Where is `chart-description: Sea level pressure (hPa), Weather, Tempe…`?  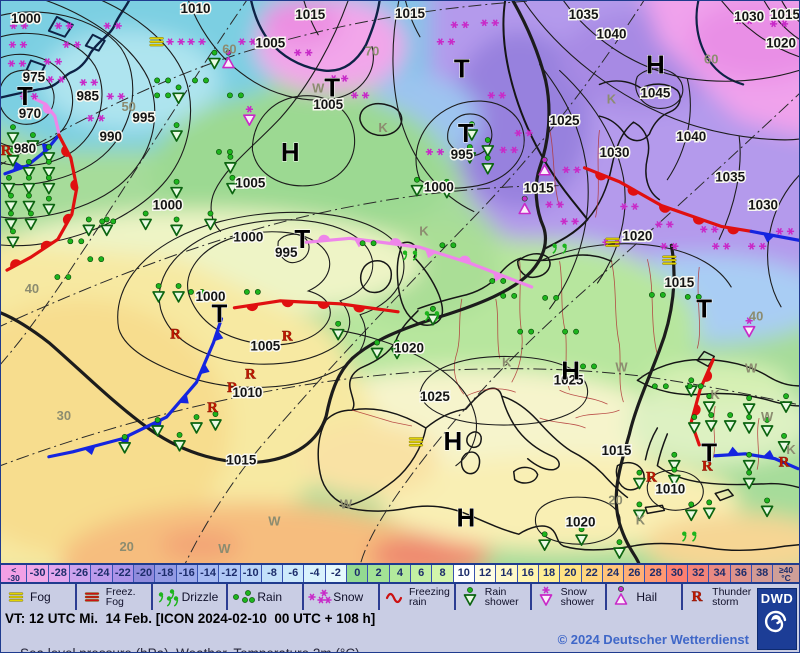 chart-description: Sea level pressure (hPa), Weather, Tempe… is located at coordinates (190, 649).